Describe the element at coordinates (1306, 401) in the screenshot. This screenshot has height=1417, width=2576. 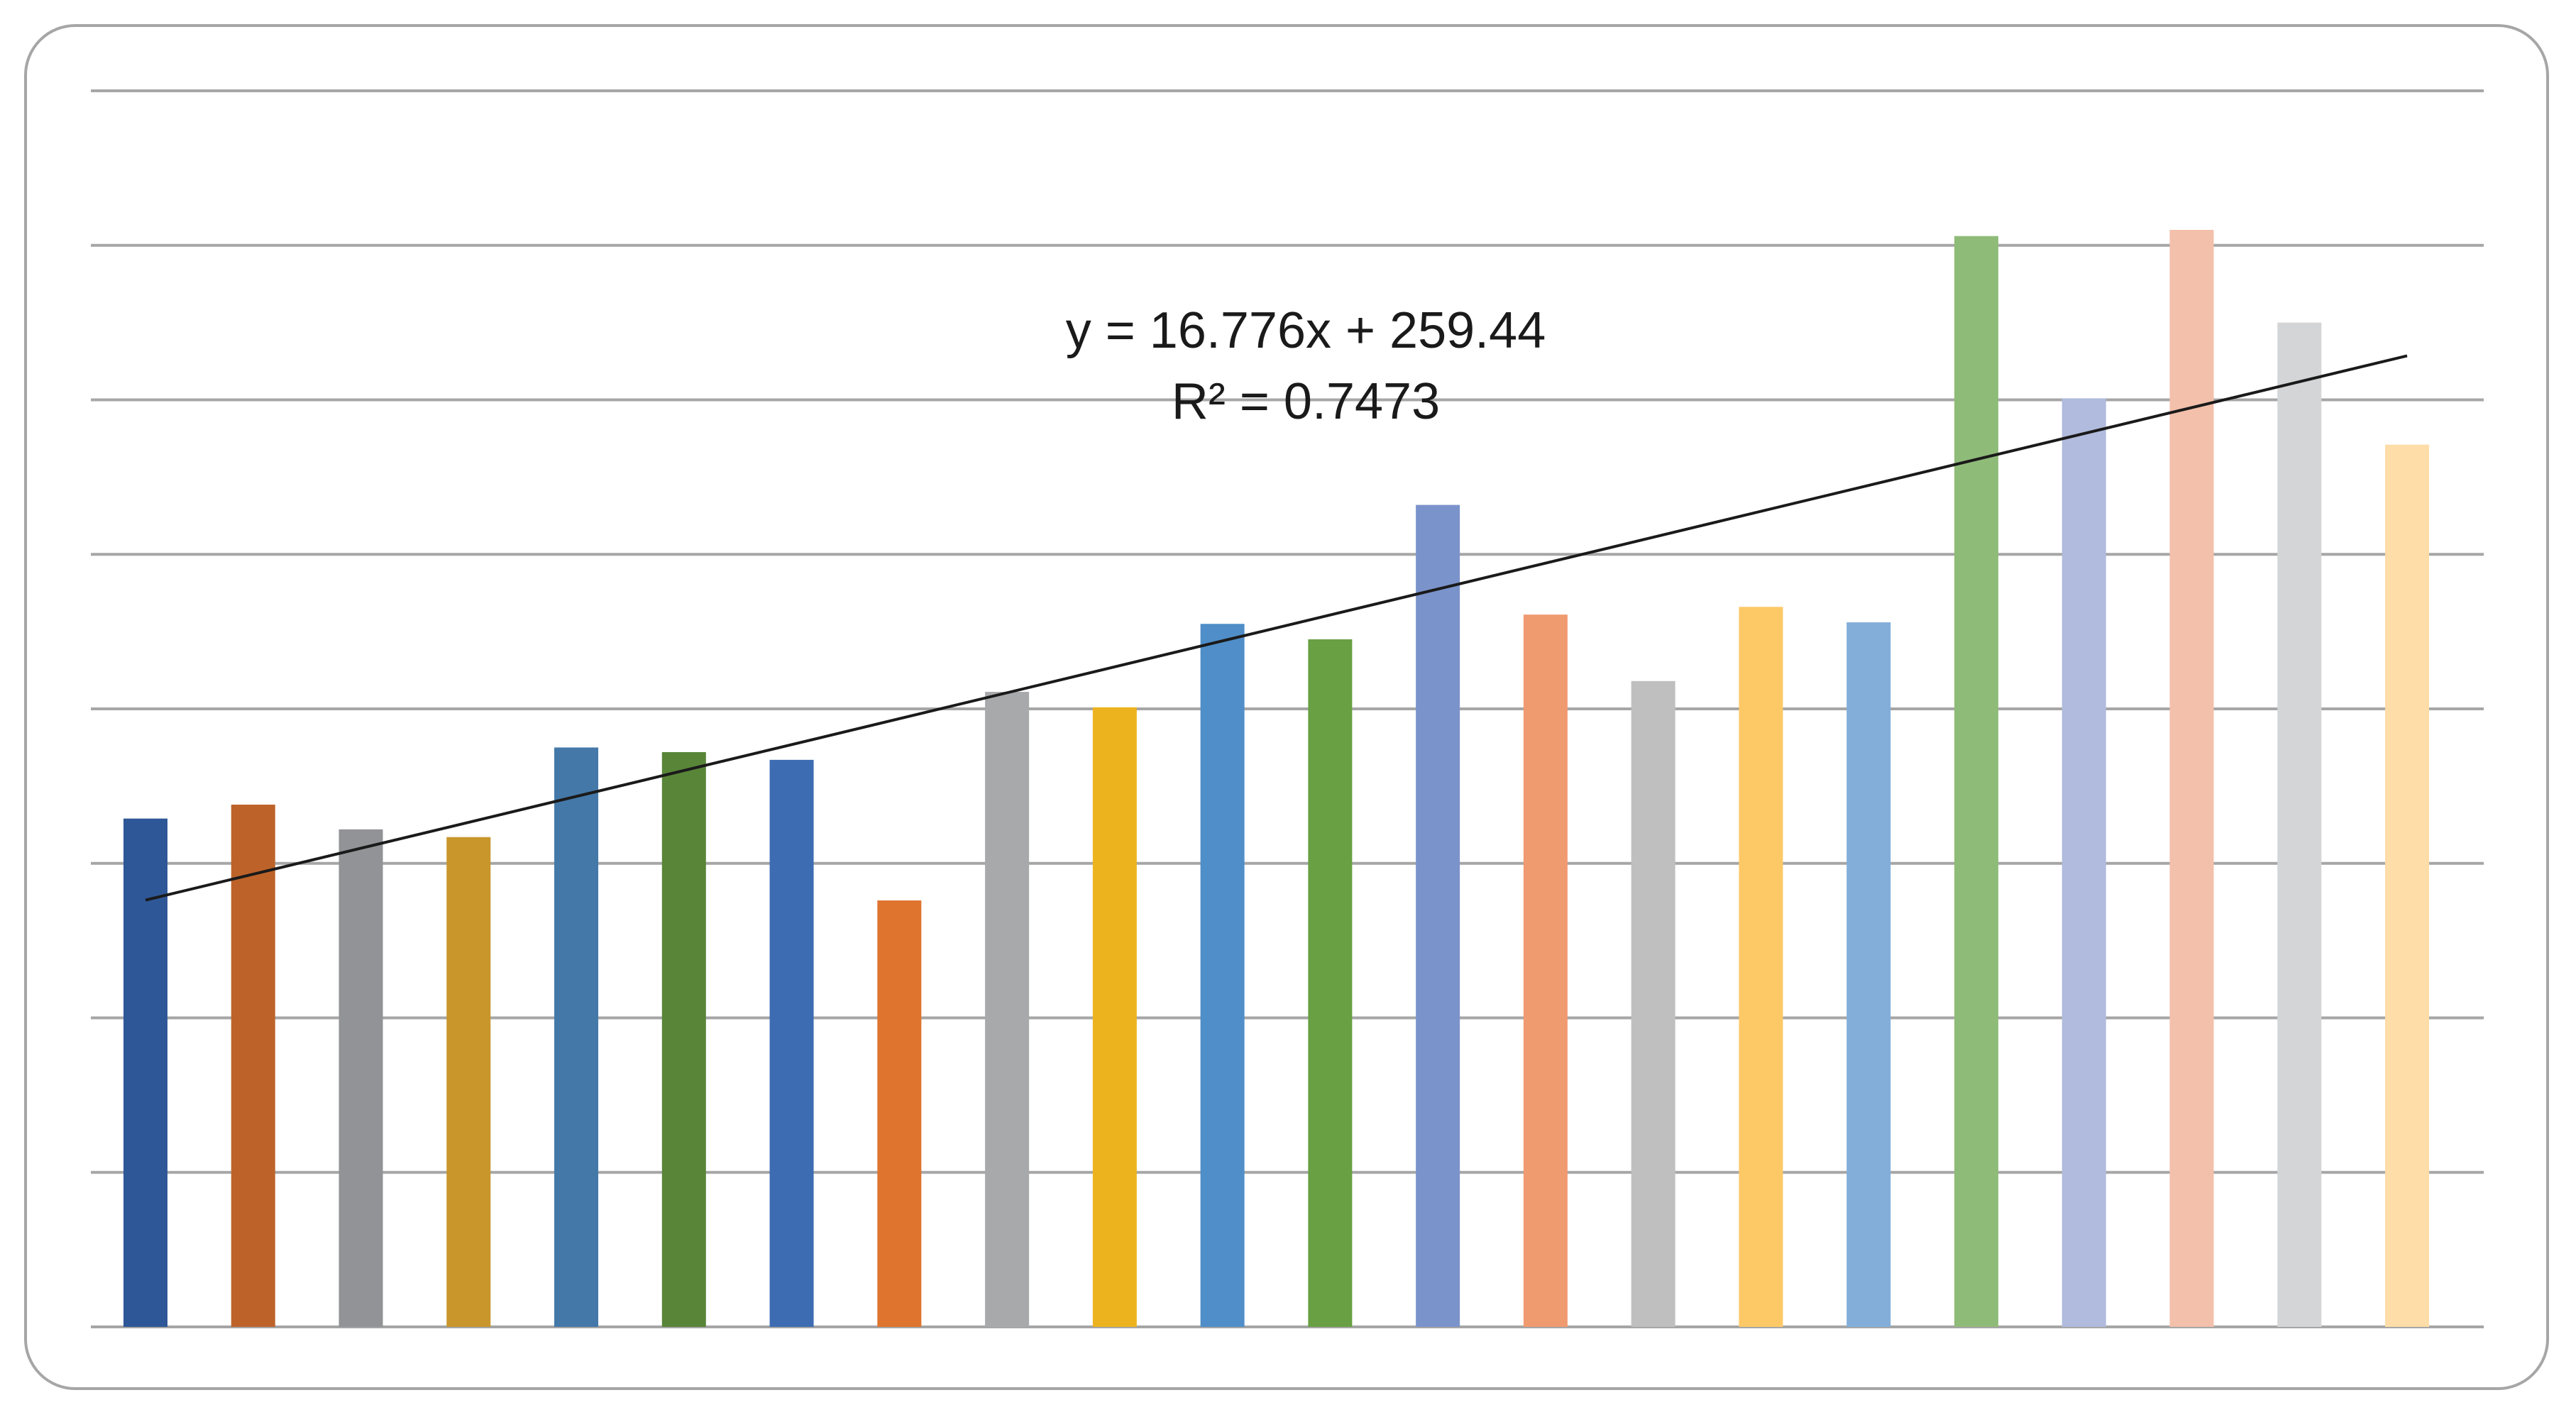
I see `trendline-r-squared: R² = 0.7473` at that location.